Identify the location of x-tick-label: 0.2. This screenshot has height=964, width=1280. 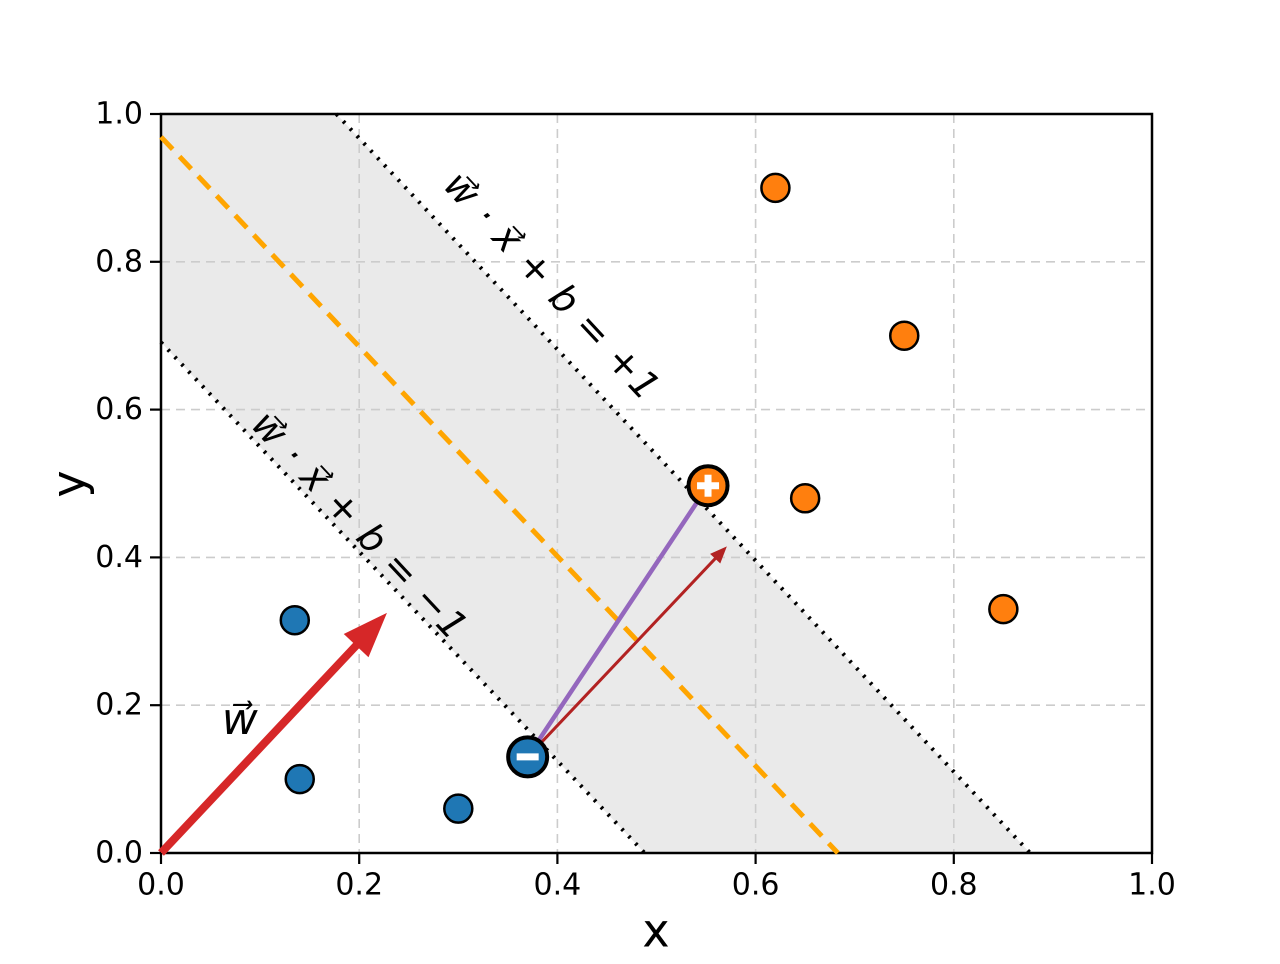
(359, 885).